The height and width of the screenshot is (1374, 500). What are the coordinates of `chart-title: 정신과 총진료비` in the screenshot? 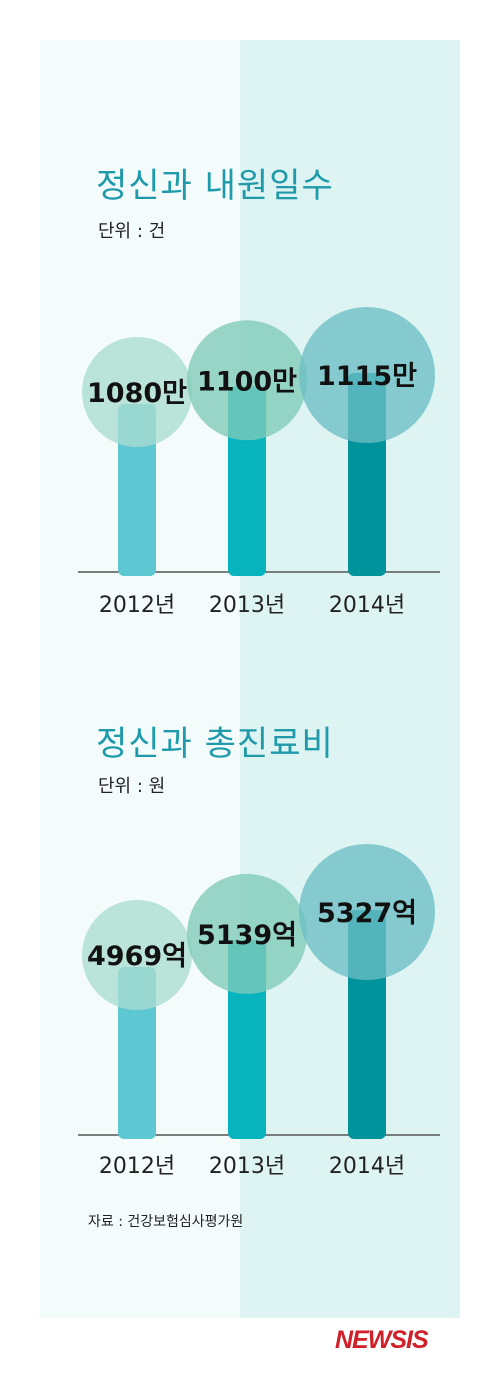 It's located at (215, 744).